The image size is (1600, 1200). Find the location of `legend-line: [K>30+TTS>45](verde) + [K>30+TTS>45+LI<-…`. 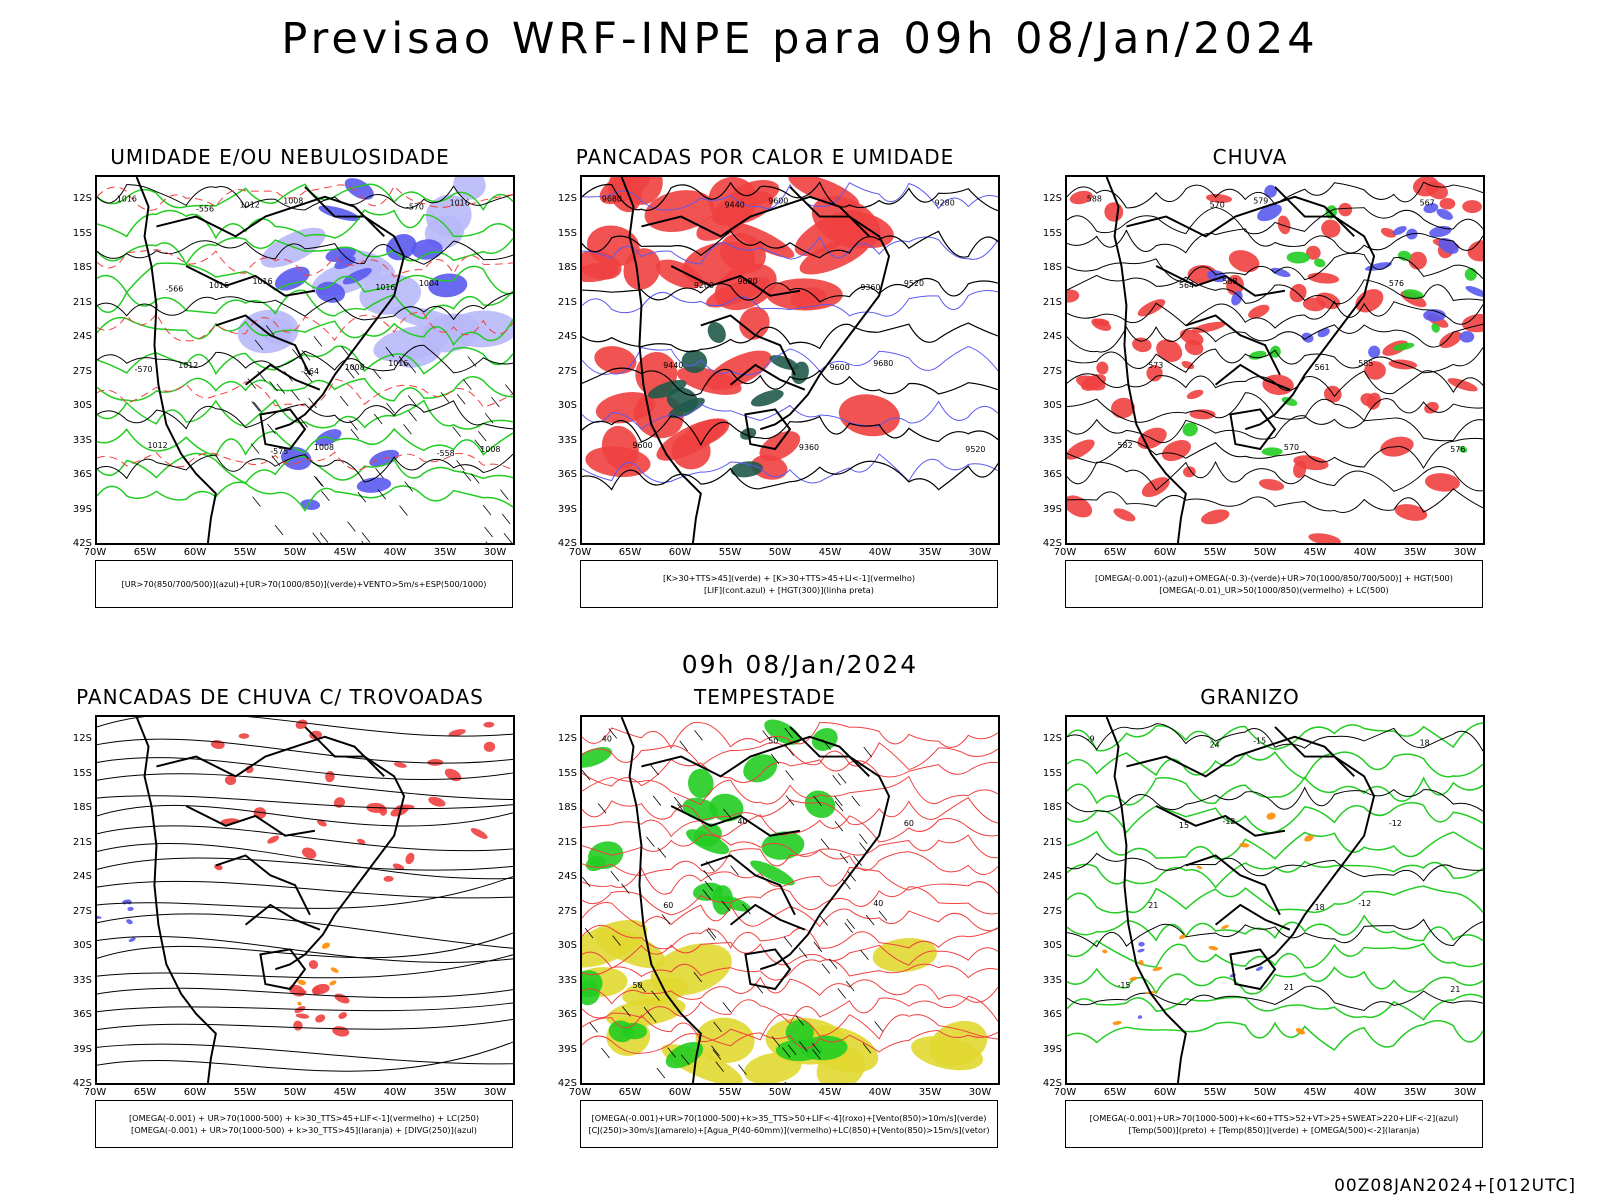

legend-line: [K>30+TTS>45](verde) + [K>30+TTS>45+LI<-… is located at coordinates (789, 578).